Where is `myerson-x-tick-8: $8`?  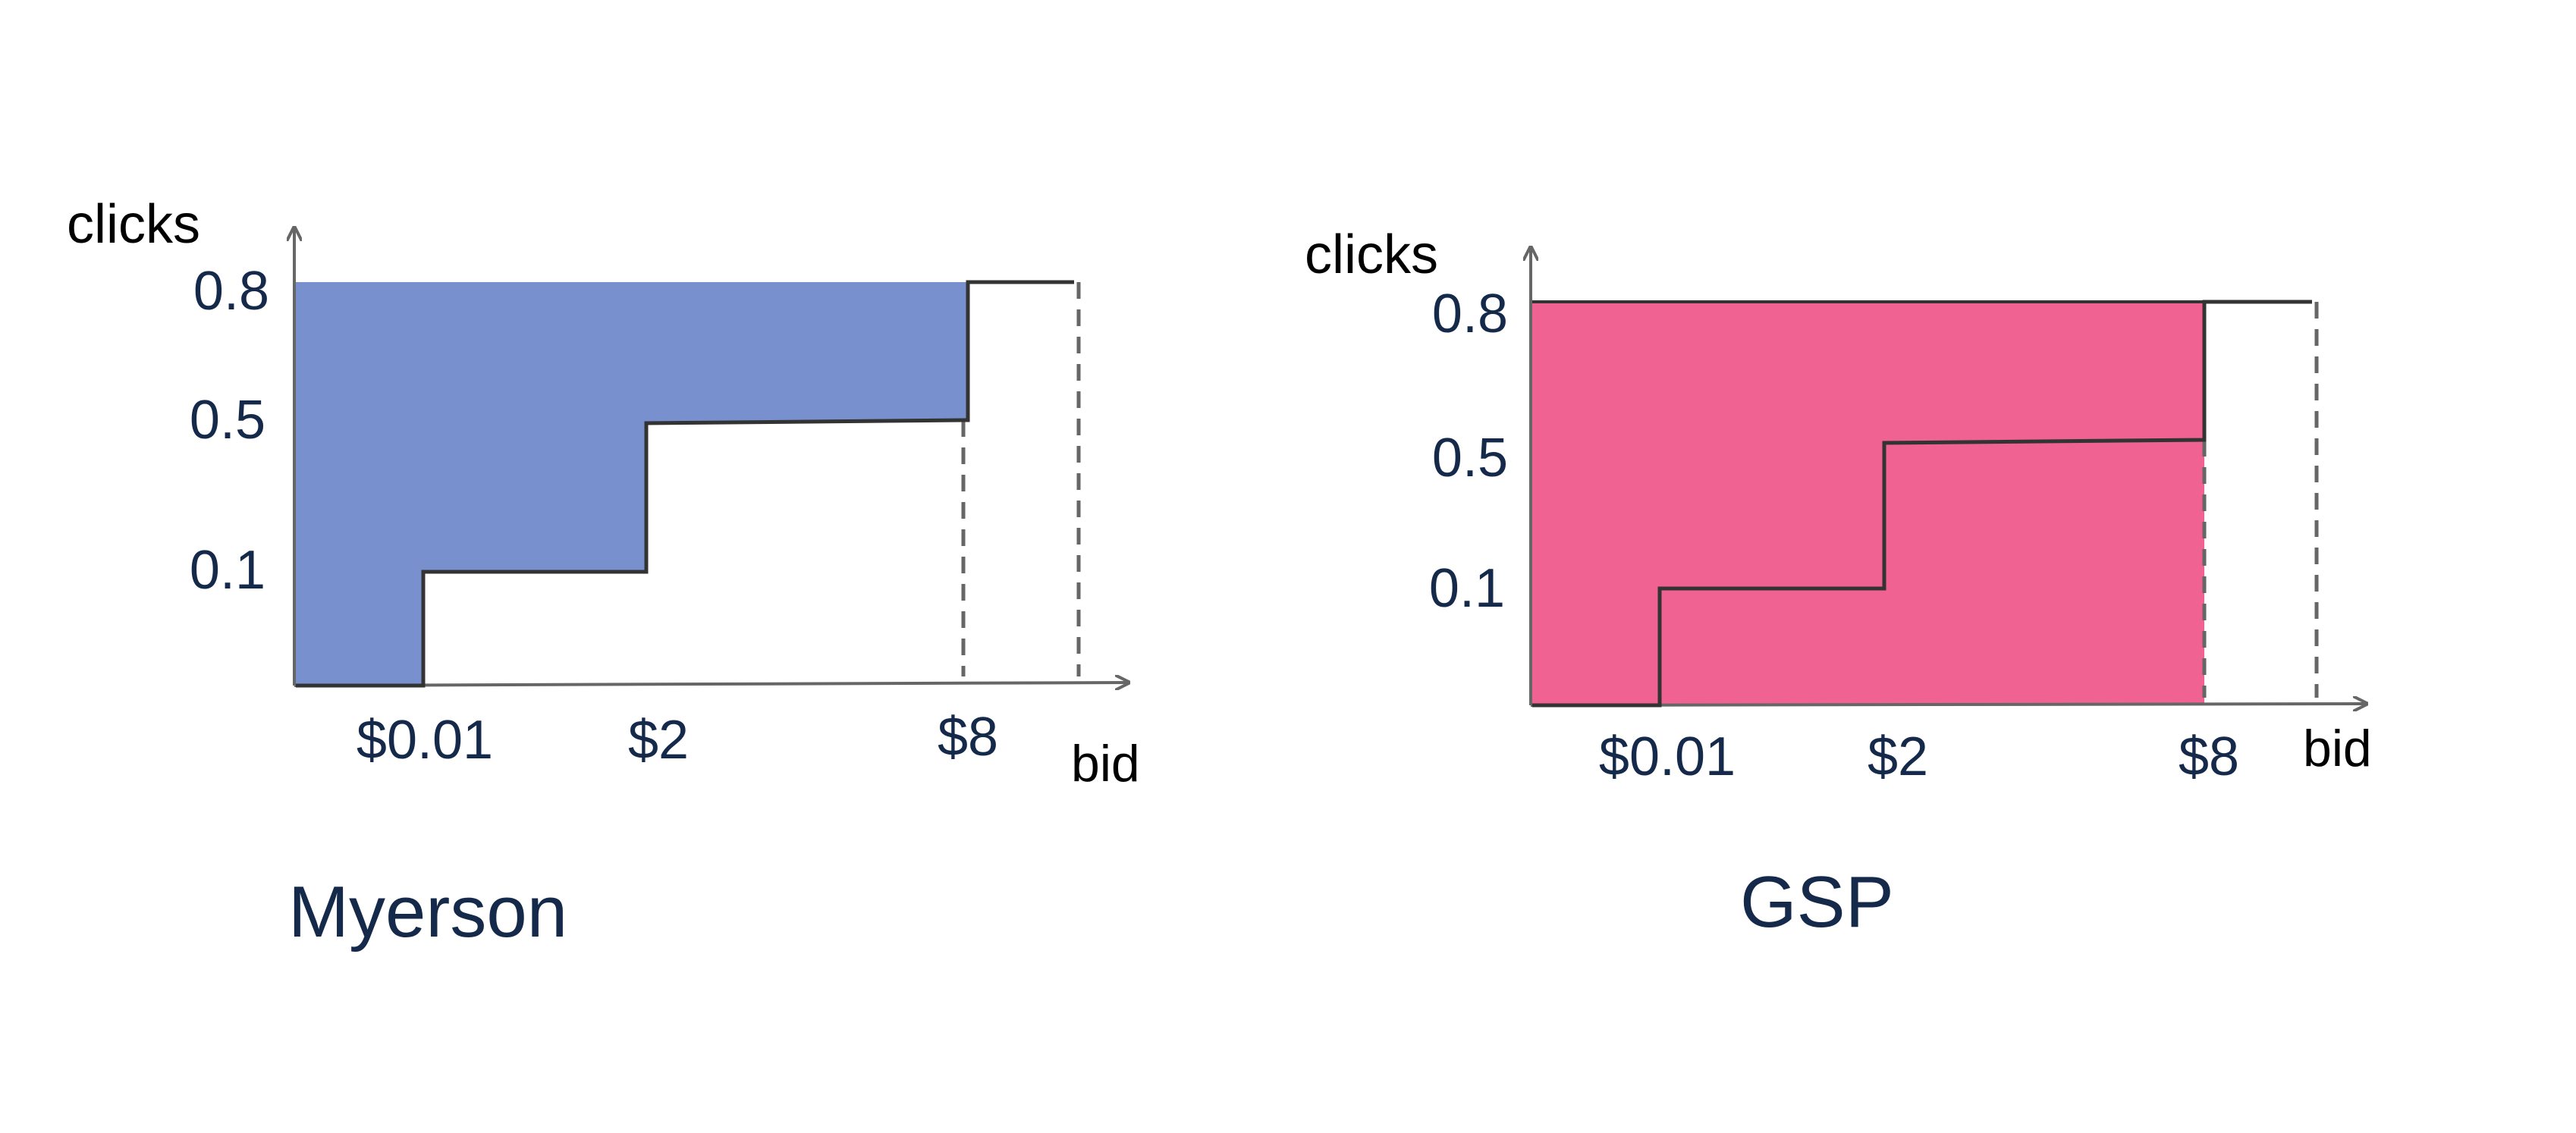
myerson-x-tick-8: $8 is located at coordinates (968, 737).